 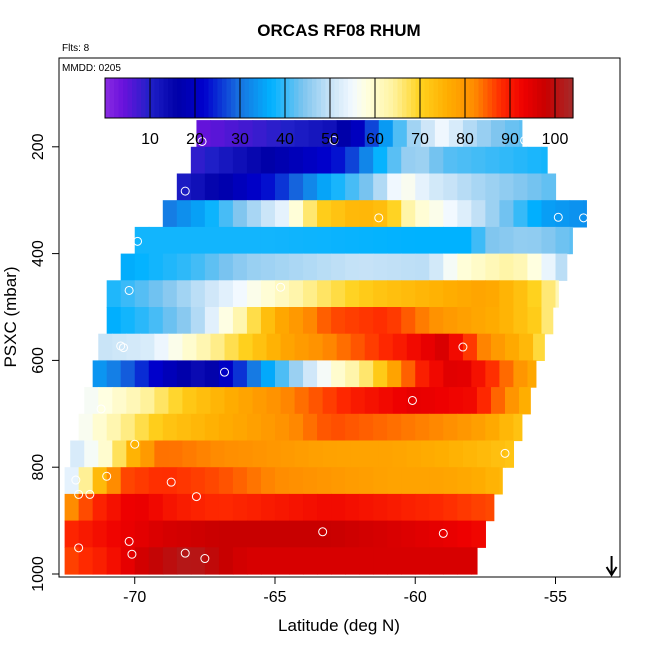 What do you see at coordinates (10, 316) in the screenshot?
I see `y-axis-label: PSXC (mbar)` at bounding box center [10, 316].